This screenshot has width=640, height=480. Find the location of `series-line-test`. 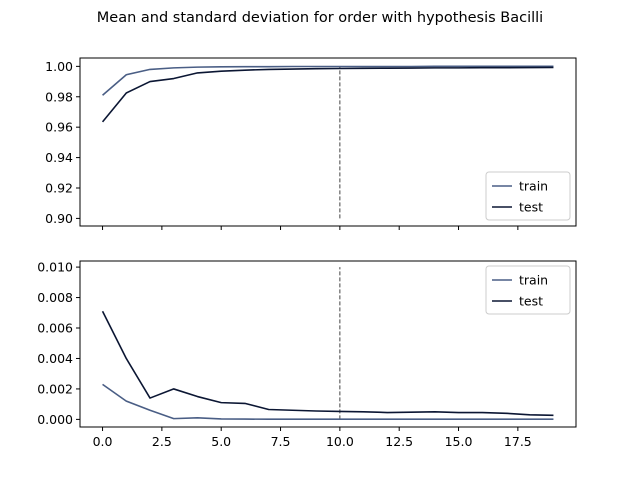

series-line-test is located at coordinates (327, 94).